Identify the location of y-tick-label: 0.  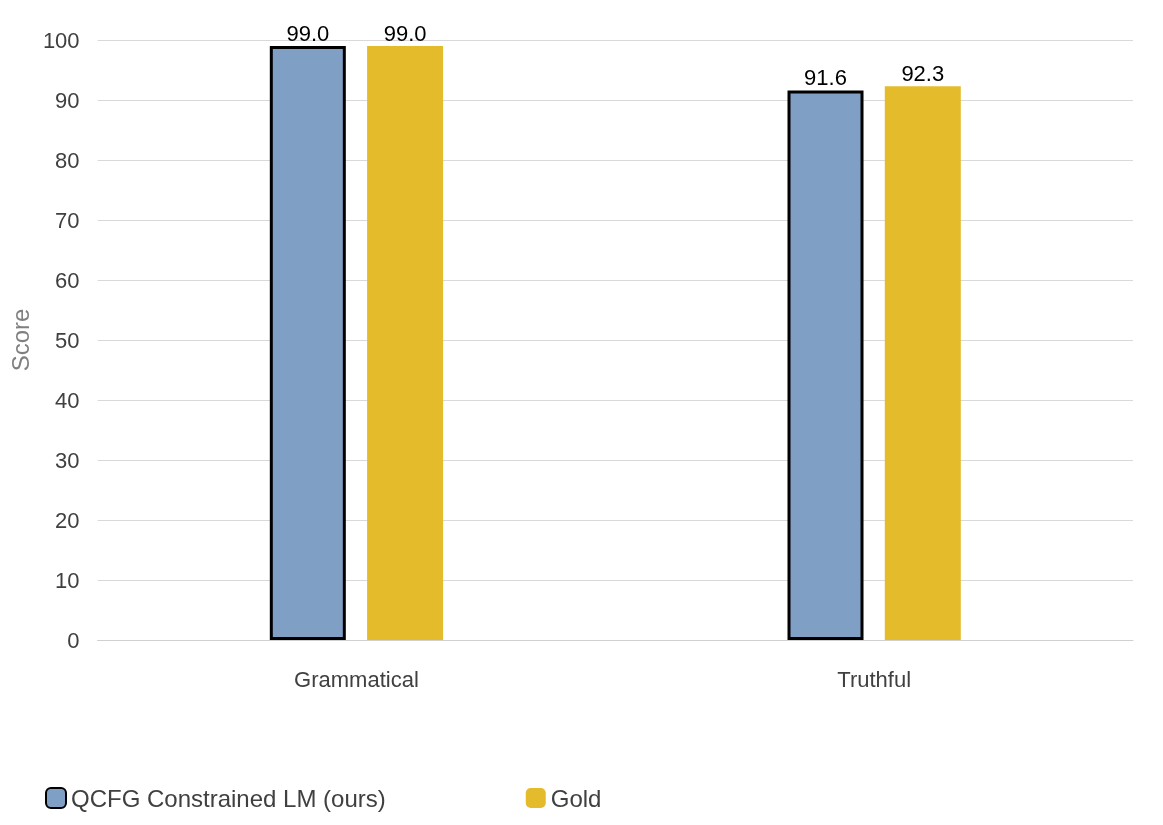
(73, 640).